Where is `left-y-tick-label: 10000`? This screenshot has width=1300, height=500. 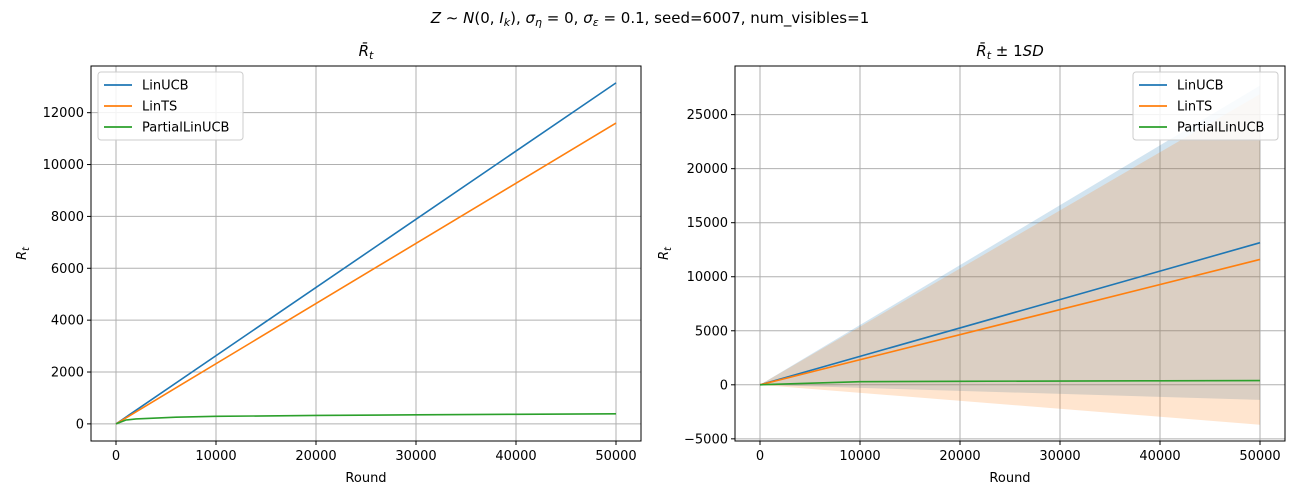
left-y-tick-label: 10000 is located at coordinates (63, 165).